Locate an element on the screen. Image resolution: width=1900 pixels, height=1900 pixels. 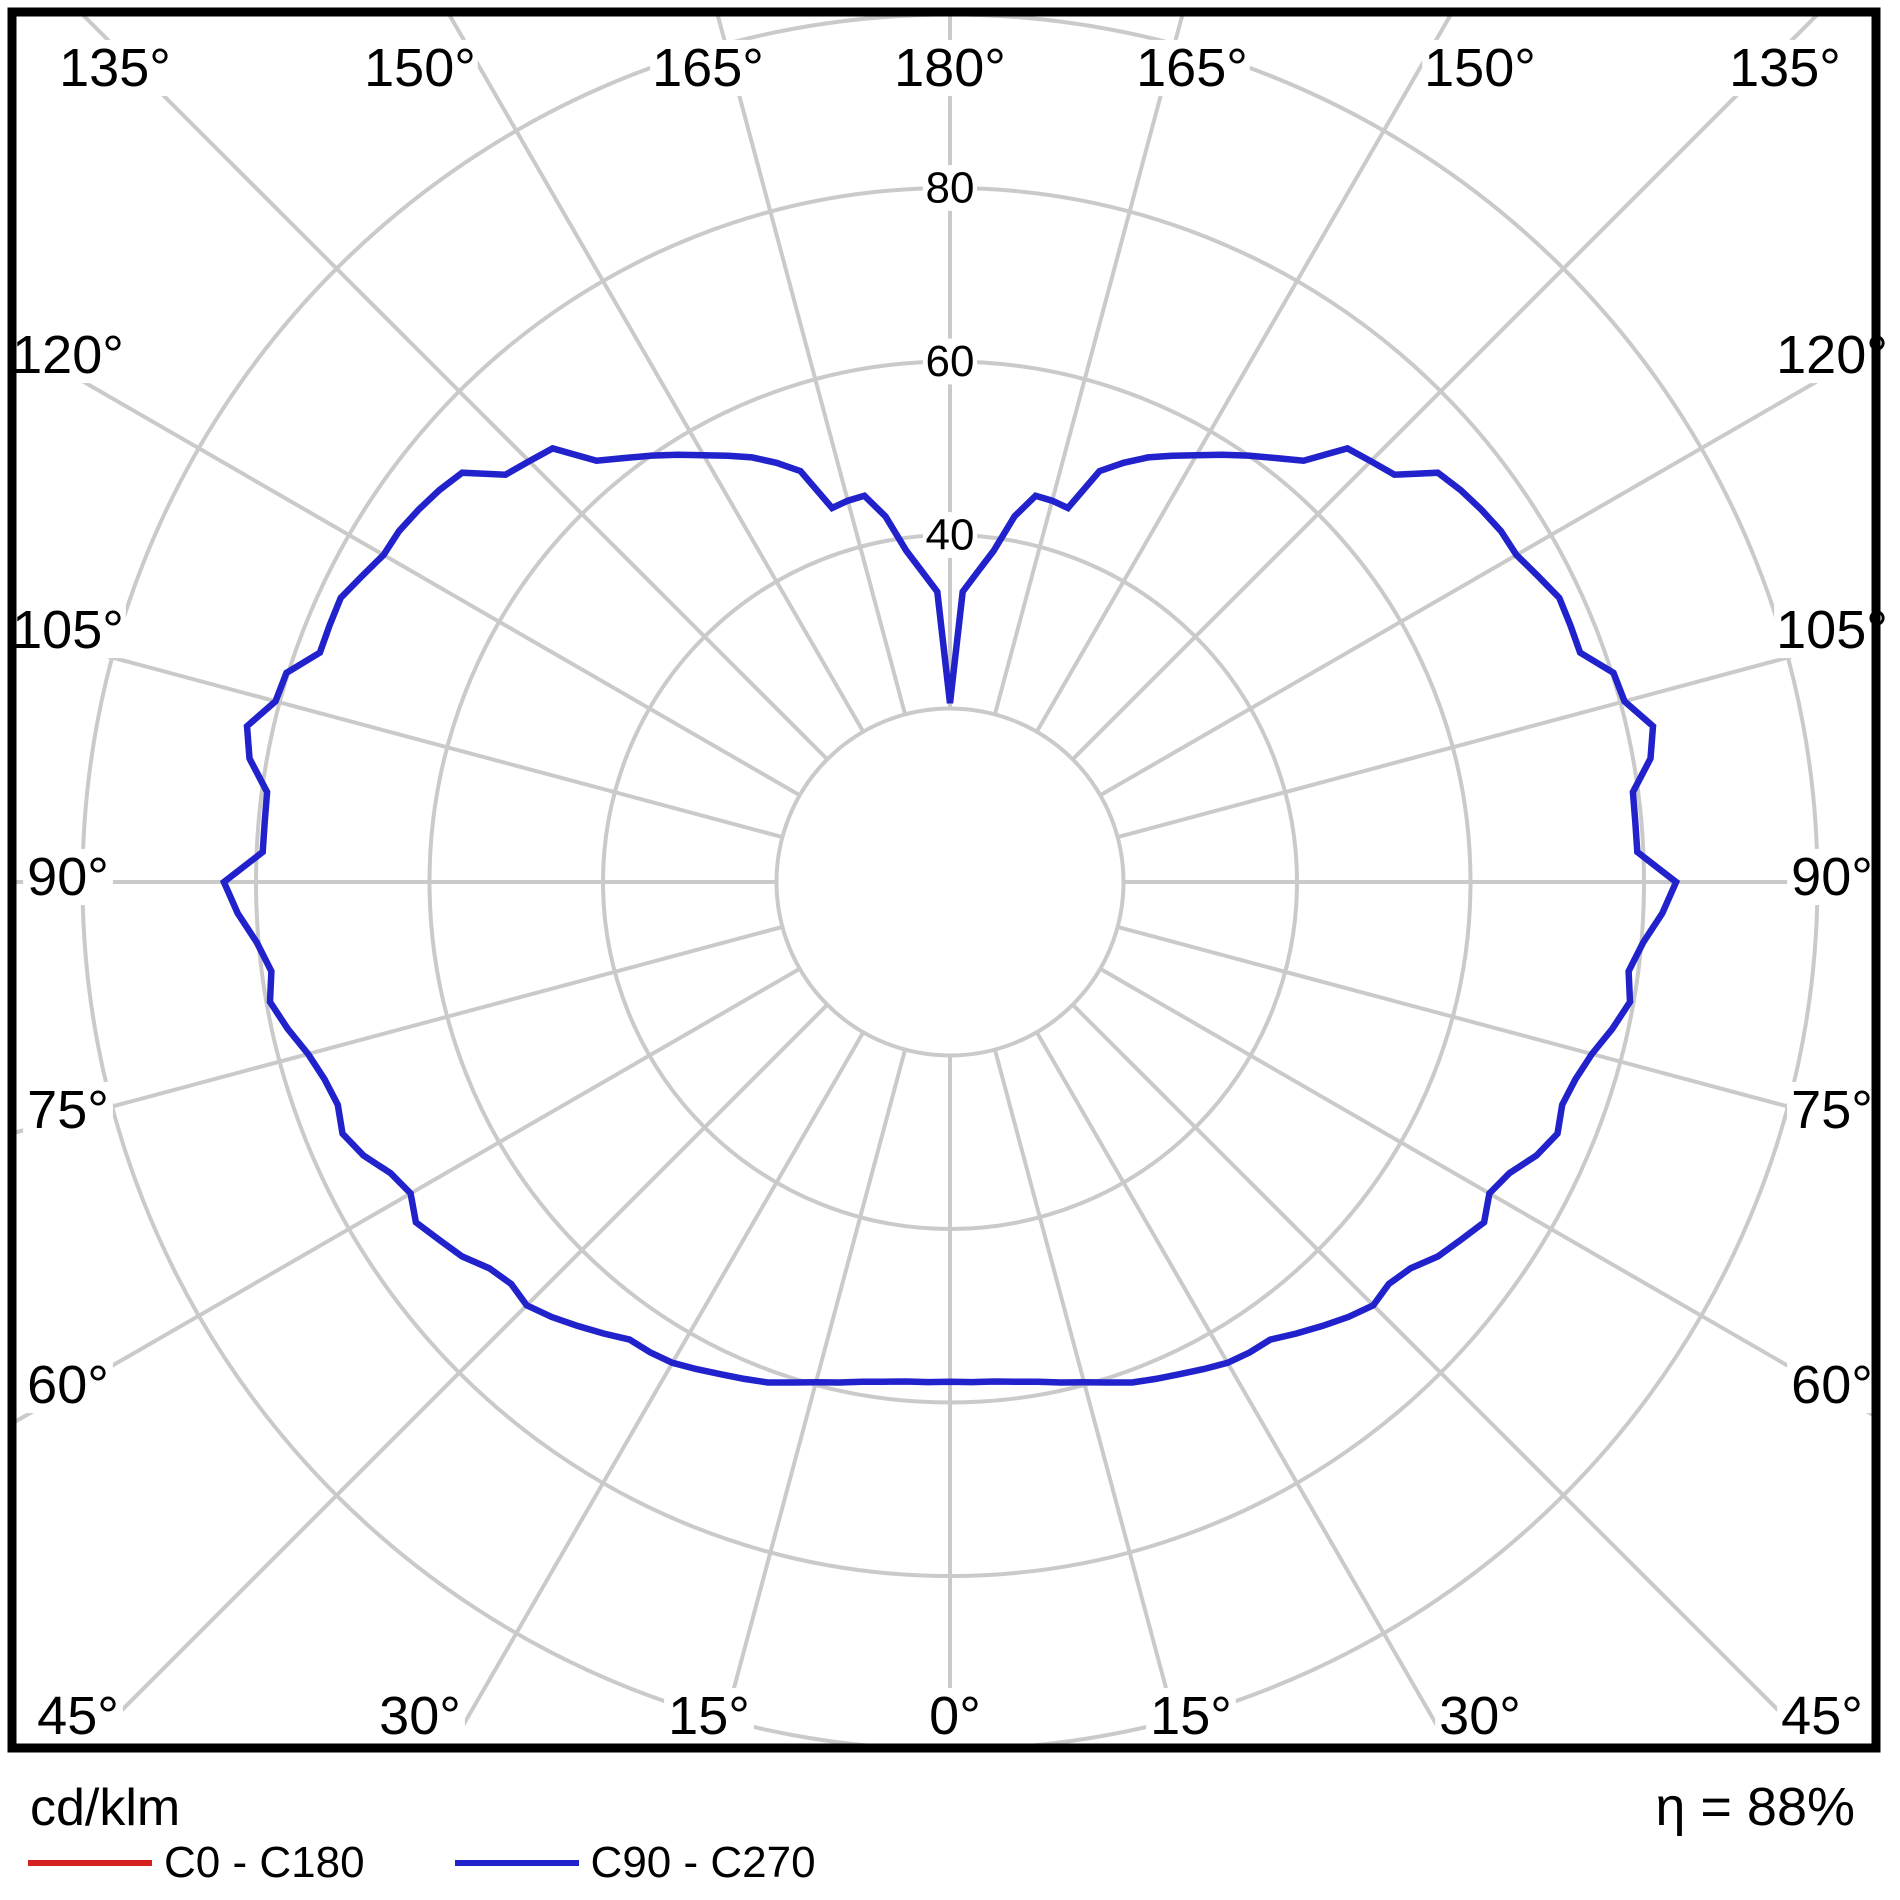
unit-label: cd/klm is located at coordinates (105, 1808).